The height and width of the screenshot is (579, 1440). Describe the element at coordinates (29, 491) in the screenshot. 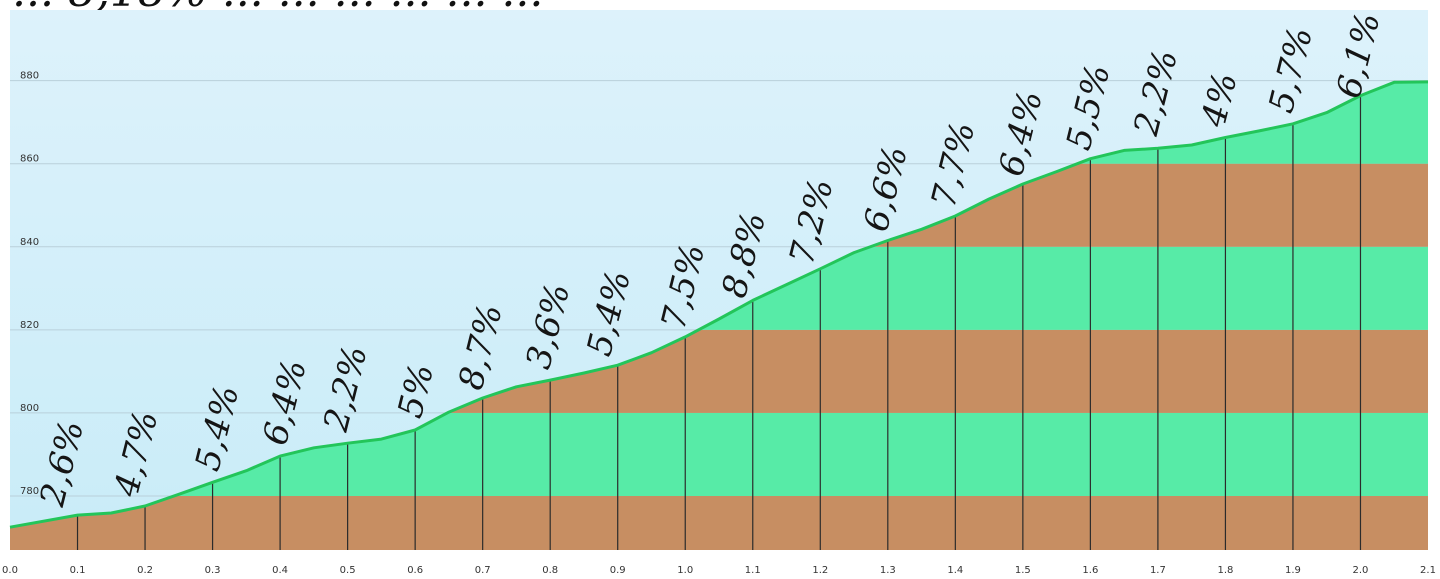

I see `y-tick-780: 780` at that location.